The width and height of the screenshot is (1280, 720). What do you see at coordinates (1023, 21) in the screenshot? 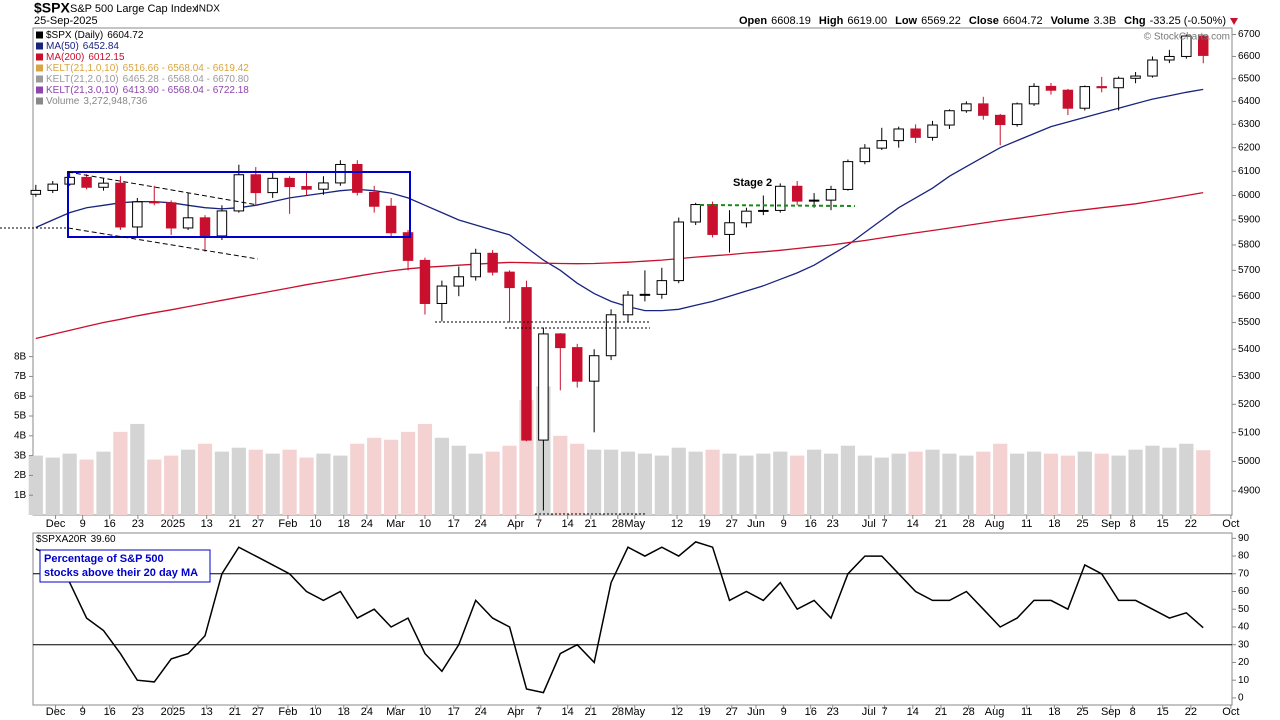
I see `stat-value: 6604.72` at bounding box center [1023, 21].